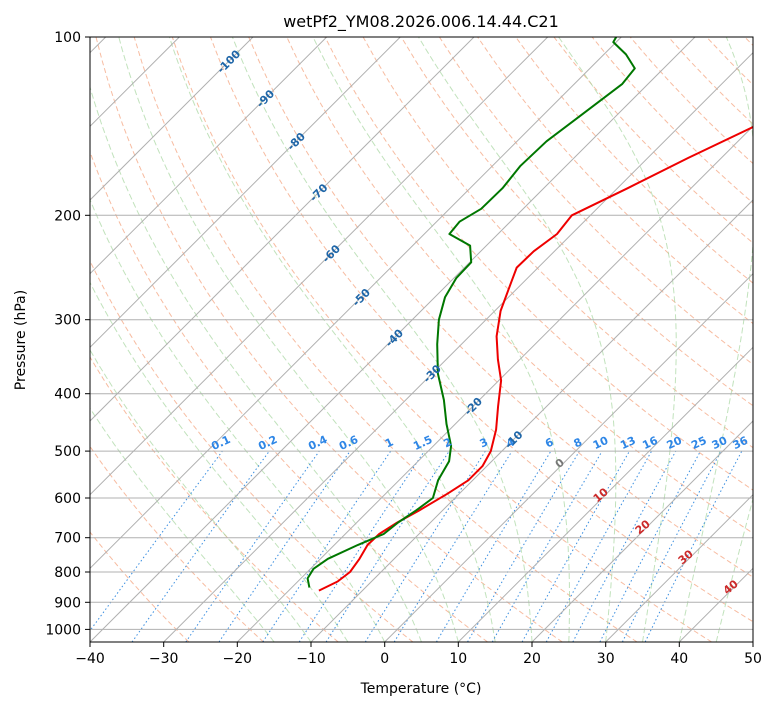  What do you see at coordinates (627, 443) in the screenshot?
I see `mixing-ratio-label: 13` at bounding box center [627, 443].